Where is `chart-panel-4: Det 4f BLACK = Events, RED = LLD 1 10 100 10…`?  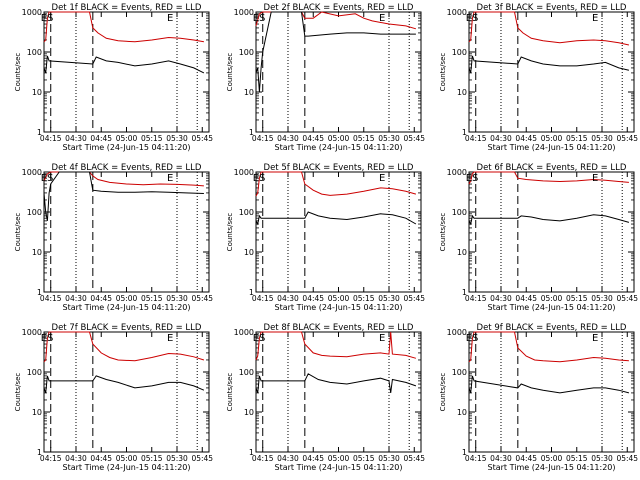
chart-panel-4: Det 4f BLACK = Events, RED = LLD 1 10 100 10… is located at coordinates (113, 237).